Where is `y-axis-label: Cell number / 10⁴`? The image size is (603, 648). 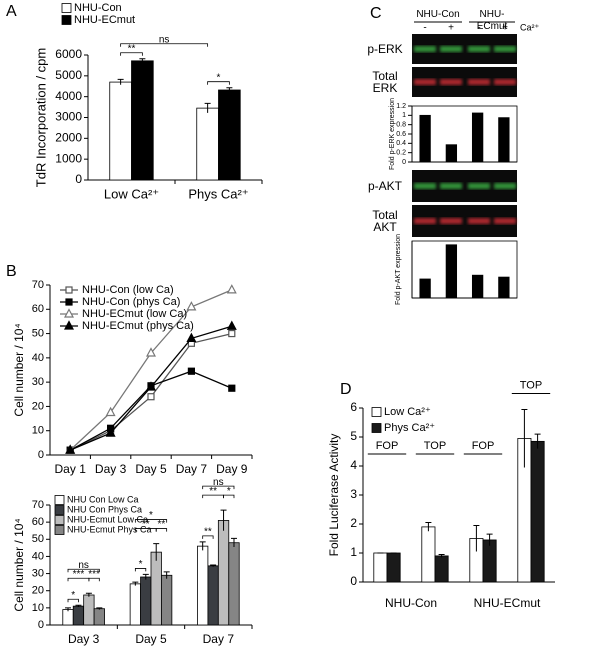
y-axis-label: Cell number / 10⁴ is located at coordinates (19, 369).